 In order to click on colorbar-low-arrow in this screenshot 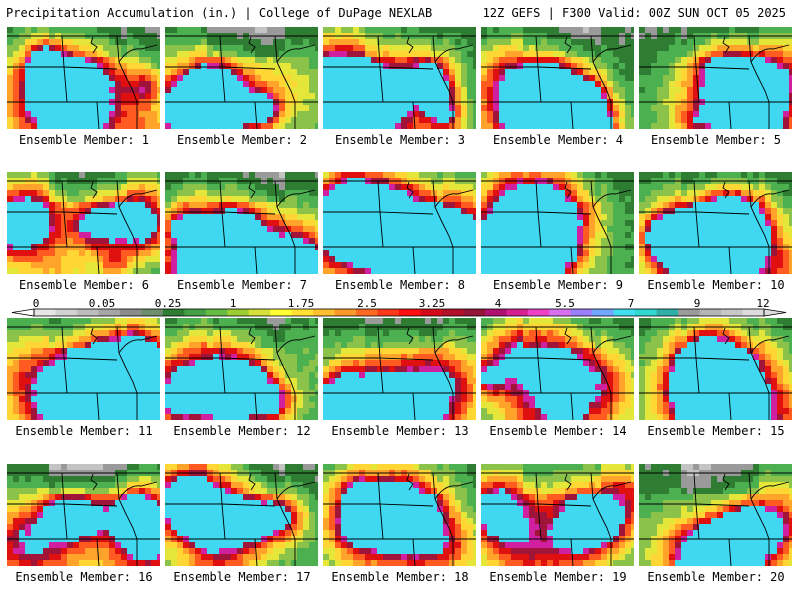, I will do `click(23, 312)`.